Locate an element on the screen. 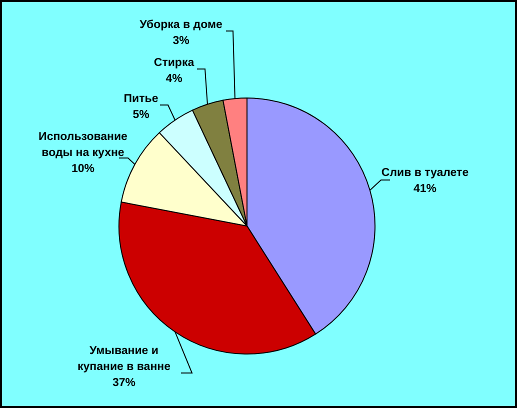 The height and width of the screenshot is (408, 517). slice-label: Использование воды на кухне is located at coordinates (83, 145).